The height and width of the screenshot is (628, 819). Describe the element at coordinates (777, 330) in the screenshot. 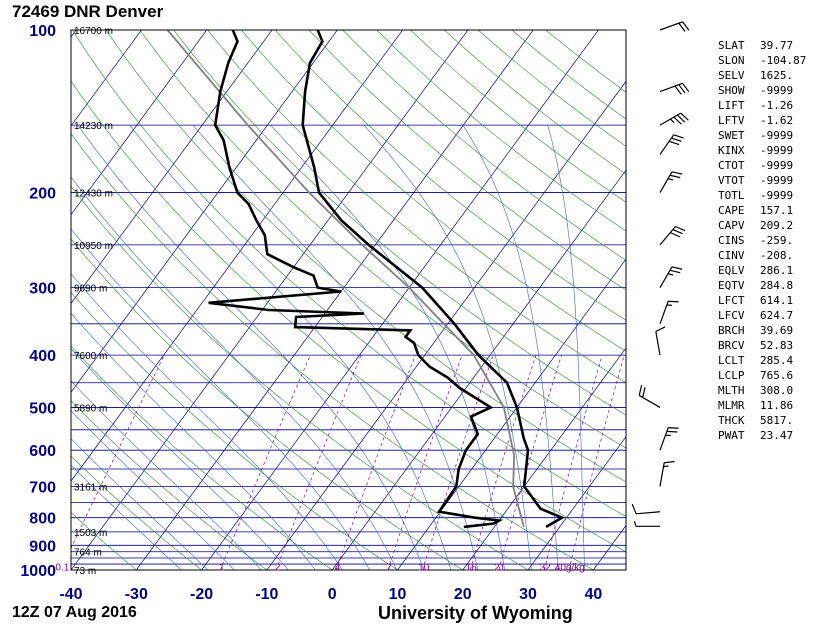

I see `index-value: 39.69` at that location.